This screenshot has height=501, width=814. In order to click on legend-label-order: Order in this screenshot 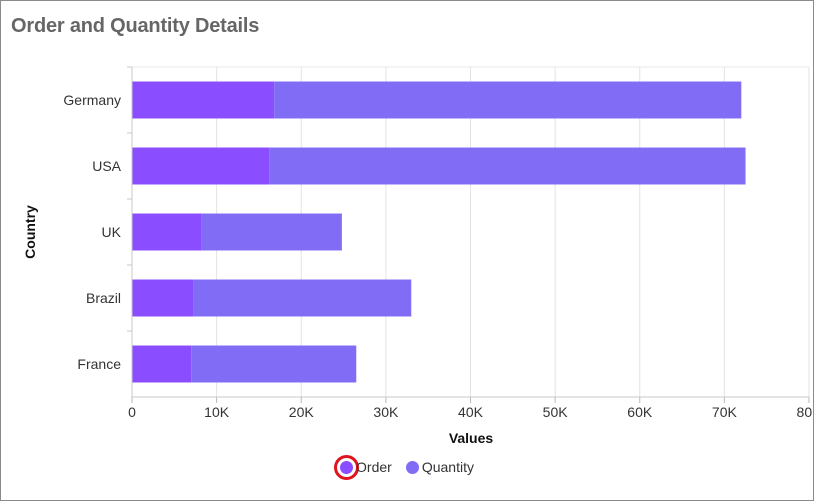, I will do `click(374, 467)`.